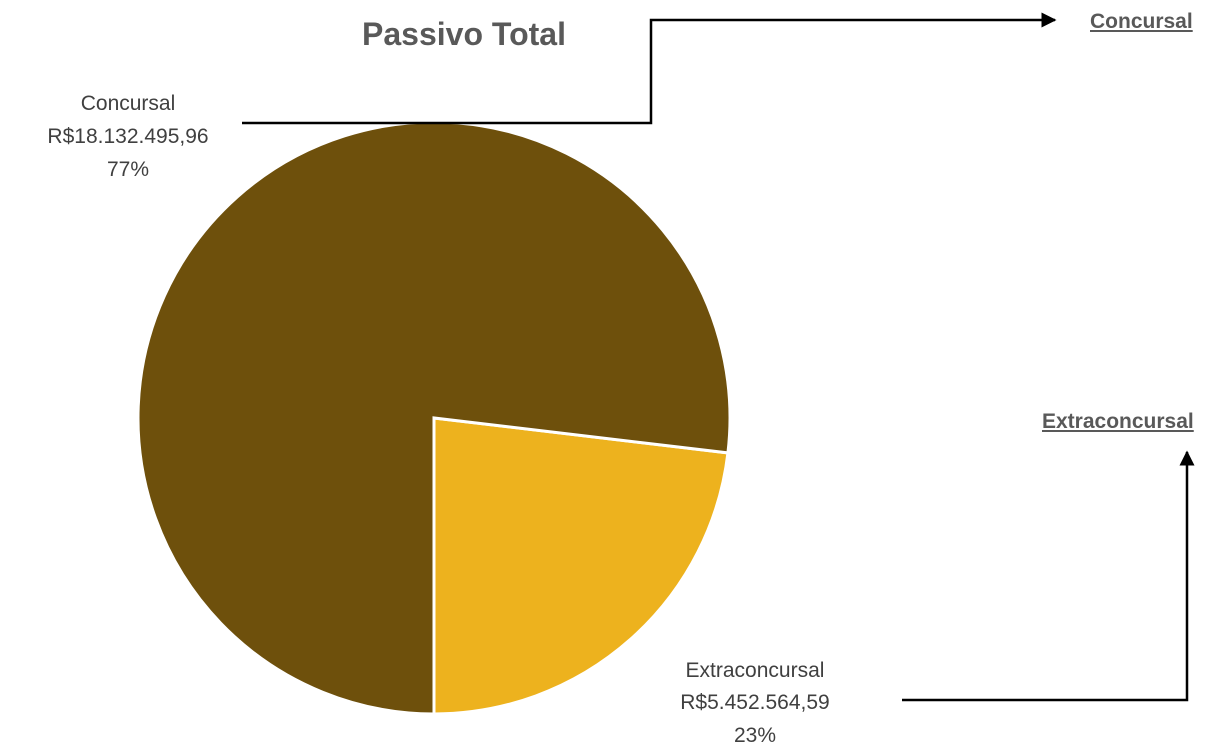 The width and height of the screenshot is (1220, 748). I want to click on extraconcursal-link: Extraconcursal, so click(1118, 421).